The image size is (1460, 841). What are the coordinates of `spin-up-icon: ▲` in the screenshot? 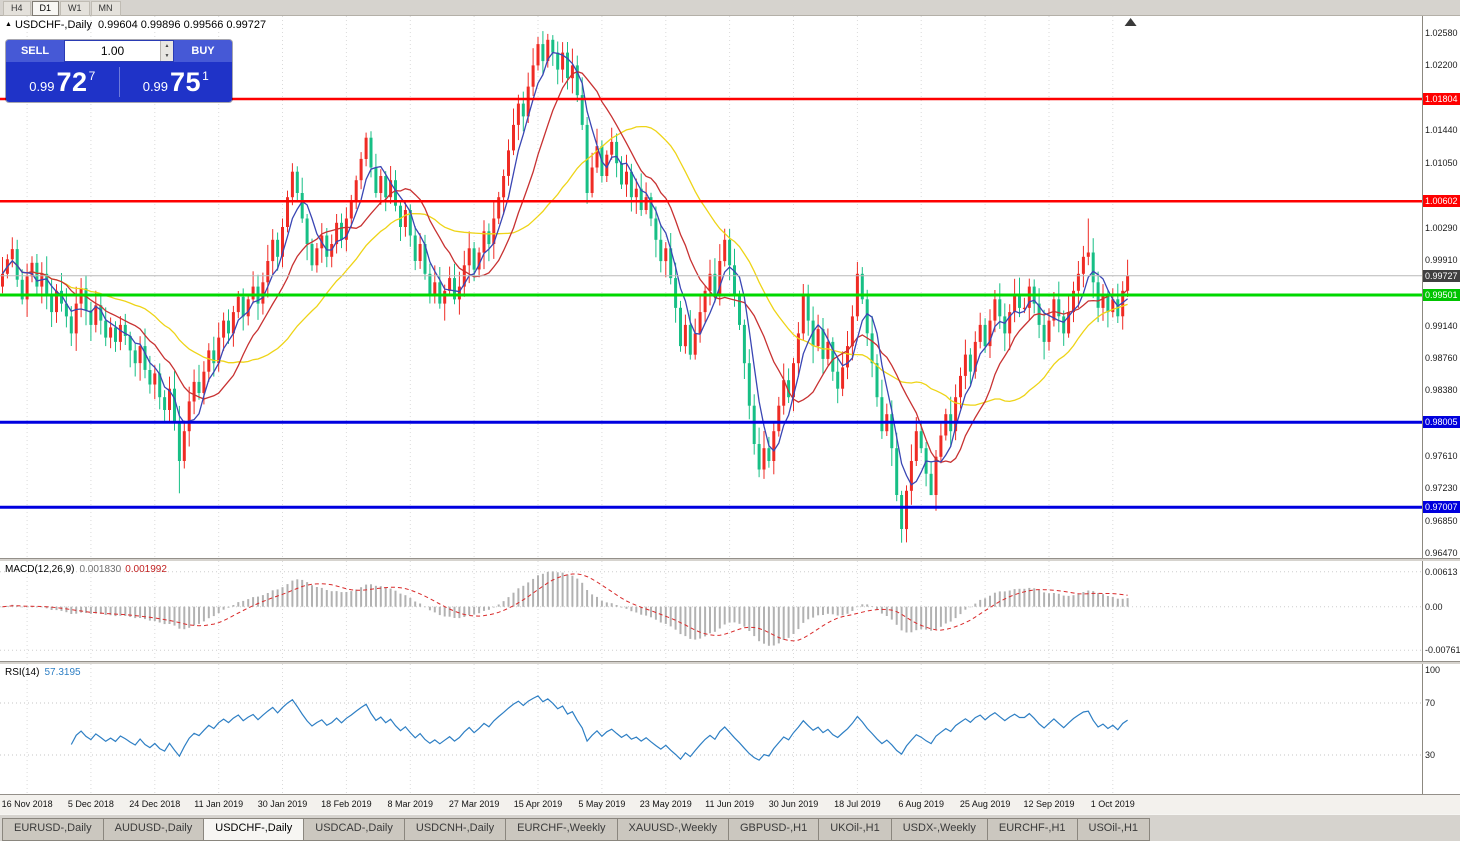 It's located at (166, 46).